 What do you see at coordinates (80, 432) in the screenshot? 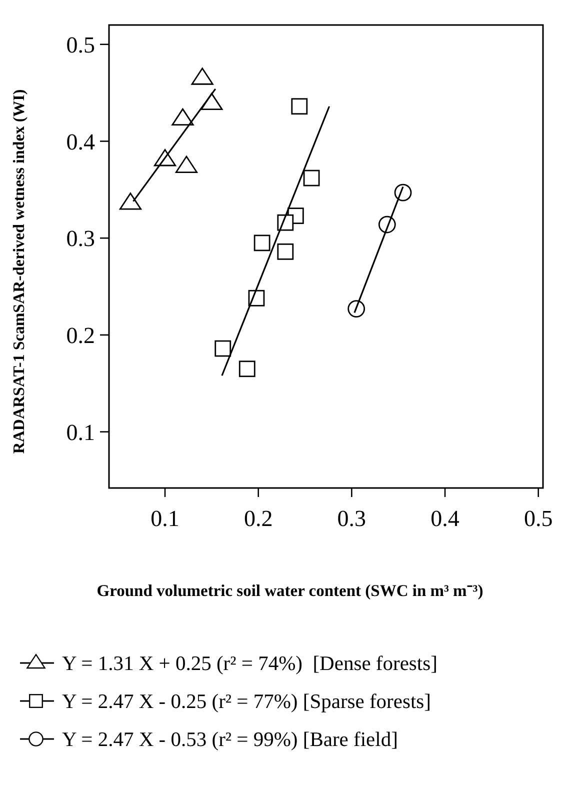
I see `y-tick-label: 0.1` at bounding box center [80, 432].